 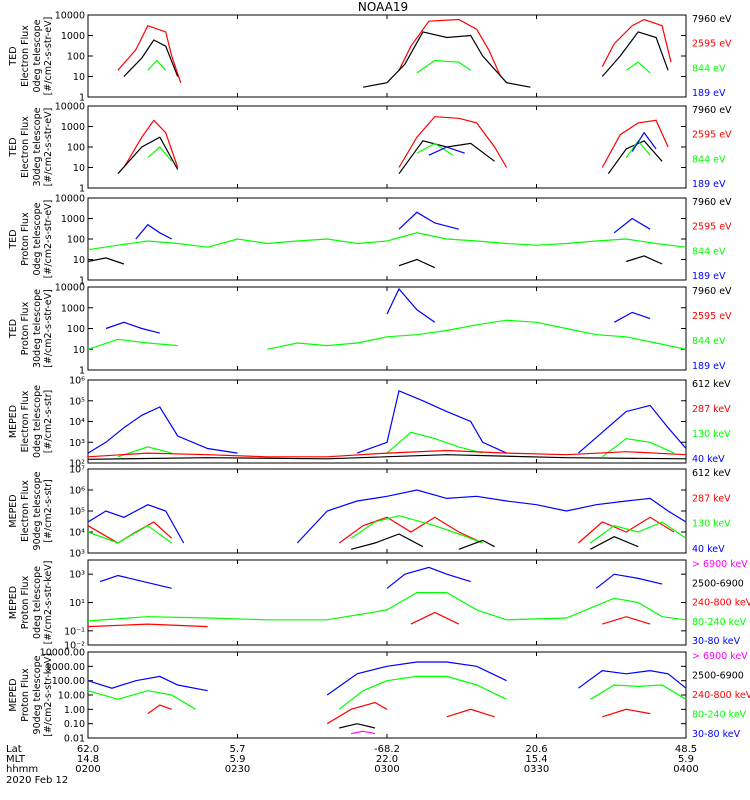 What do you see at coordinates (77, 491) in the screenshot?
I see `y-tick-label: 10⁶` at bounding box center [77, 491].